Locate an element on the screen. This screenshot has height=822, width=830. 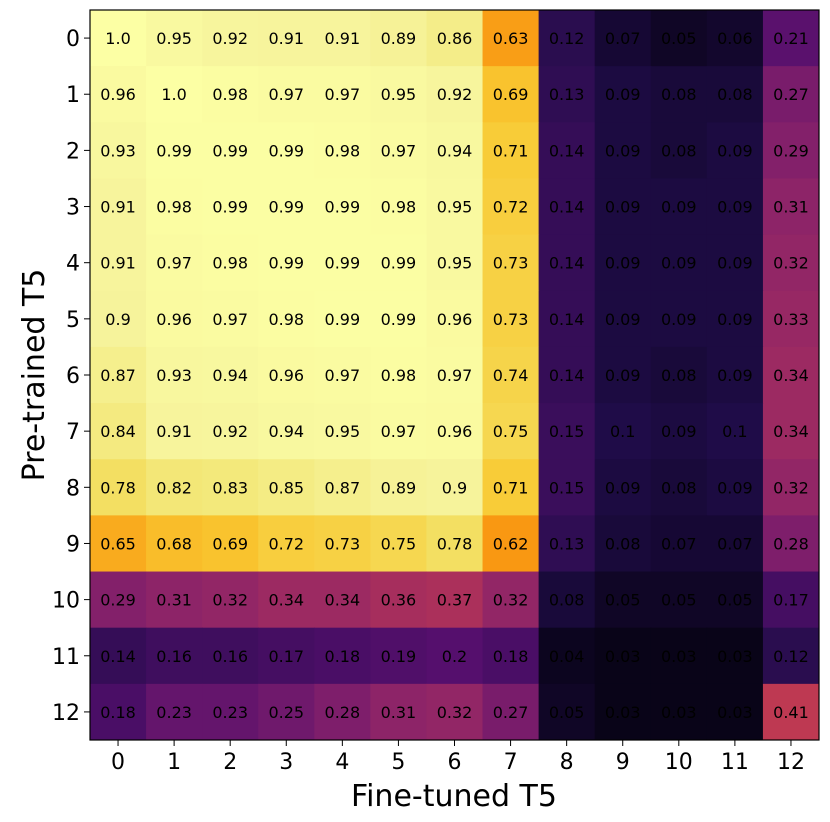
cell-value-label: 0.73 is located at coordinates (343, 543).